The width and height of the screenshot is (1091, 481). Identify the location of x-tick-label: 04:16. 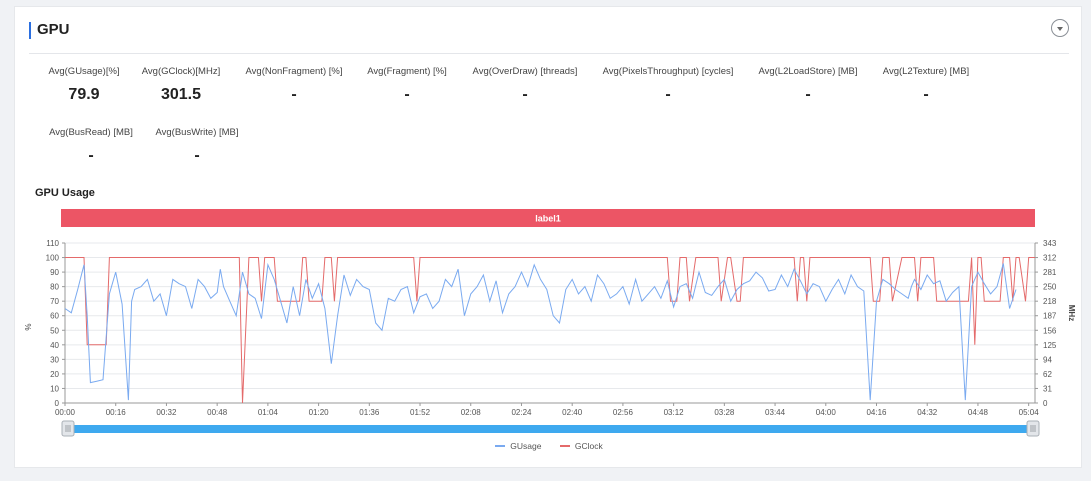
(876, 412).